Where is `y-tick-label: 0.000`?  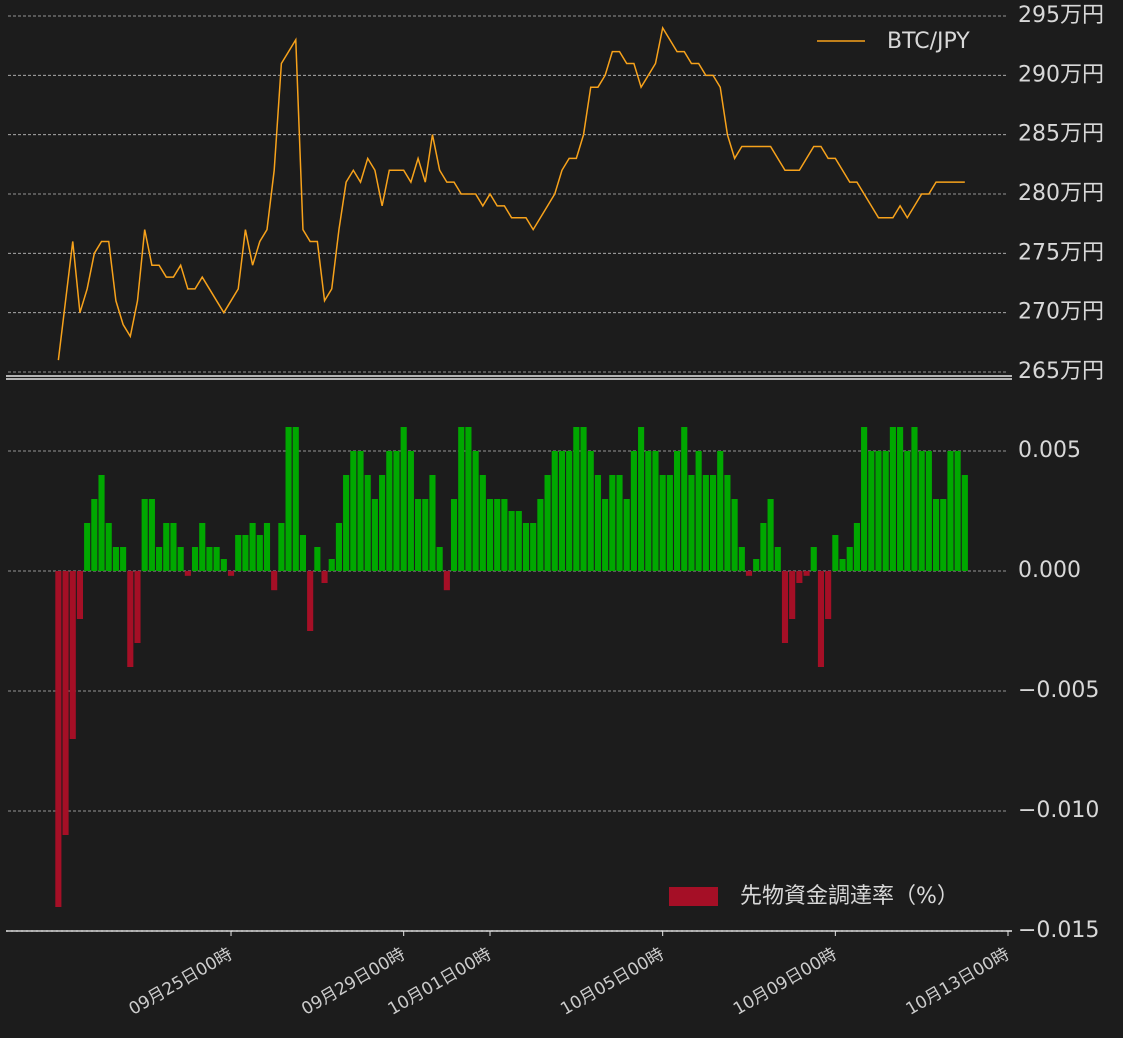 y-tick-label: 0.000 is located at coordinates (1049, 570).